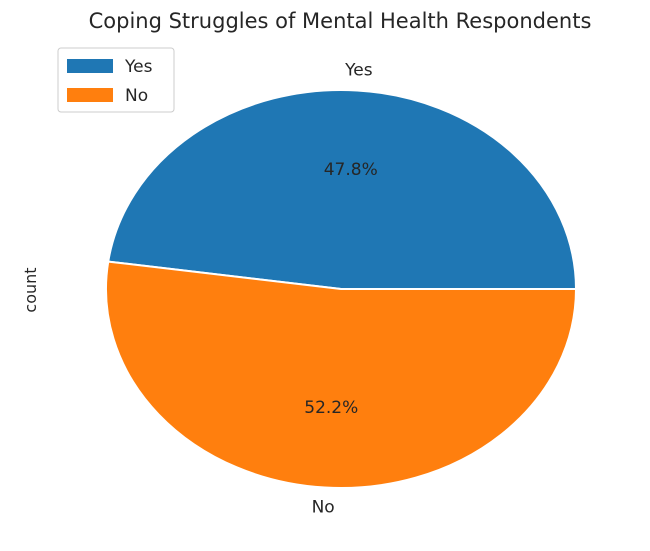 Image resolution: width=650 pixels, height=551 pixels. I want to click on y-axis-label: count, so click(30, 289).